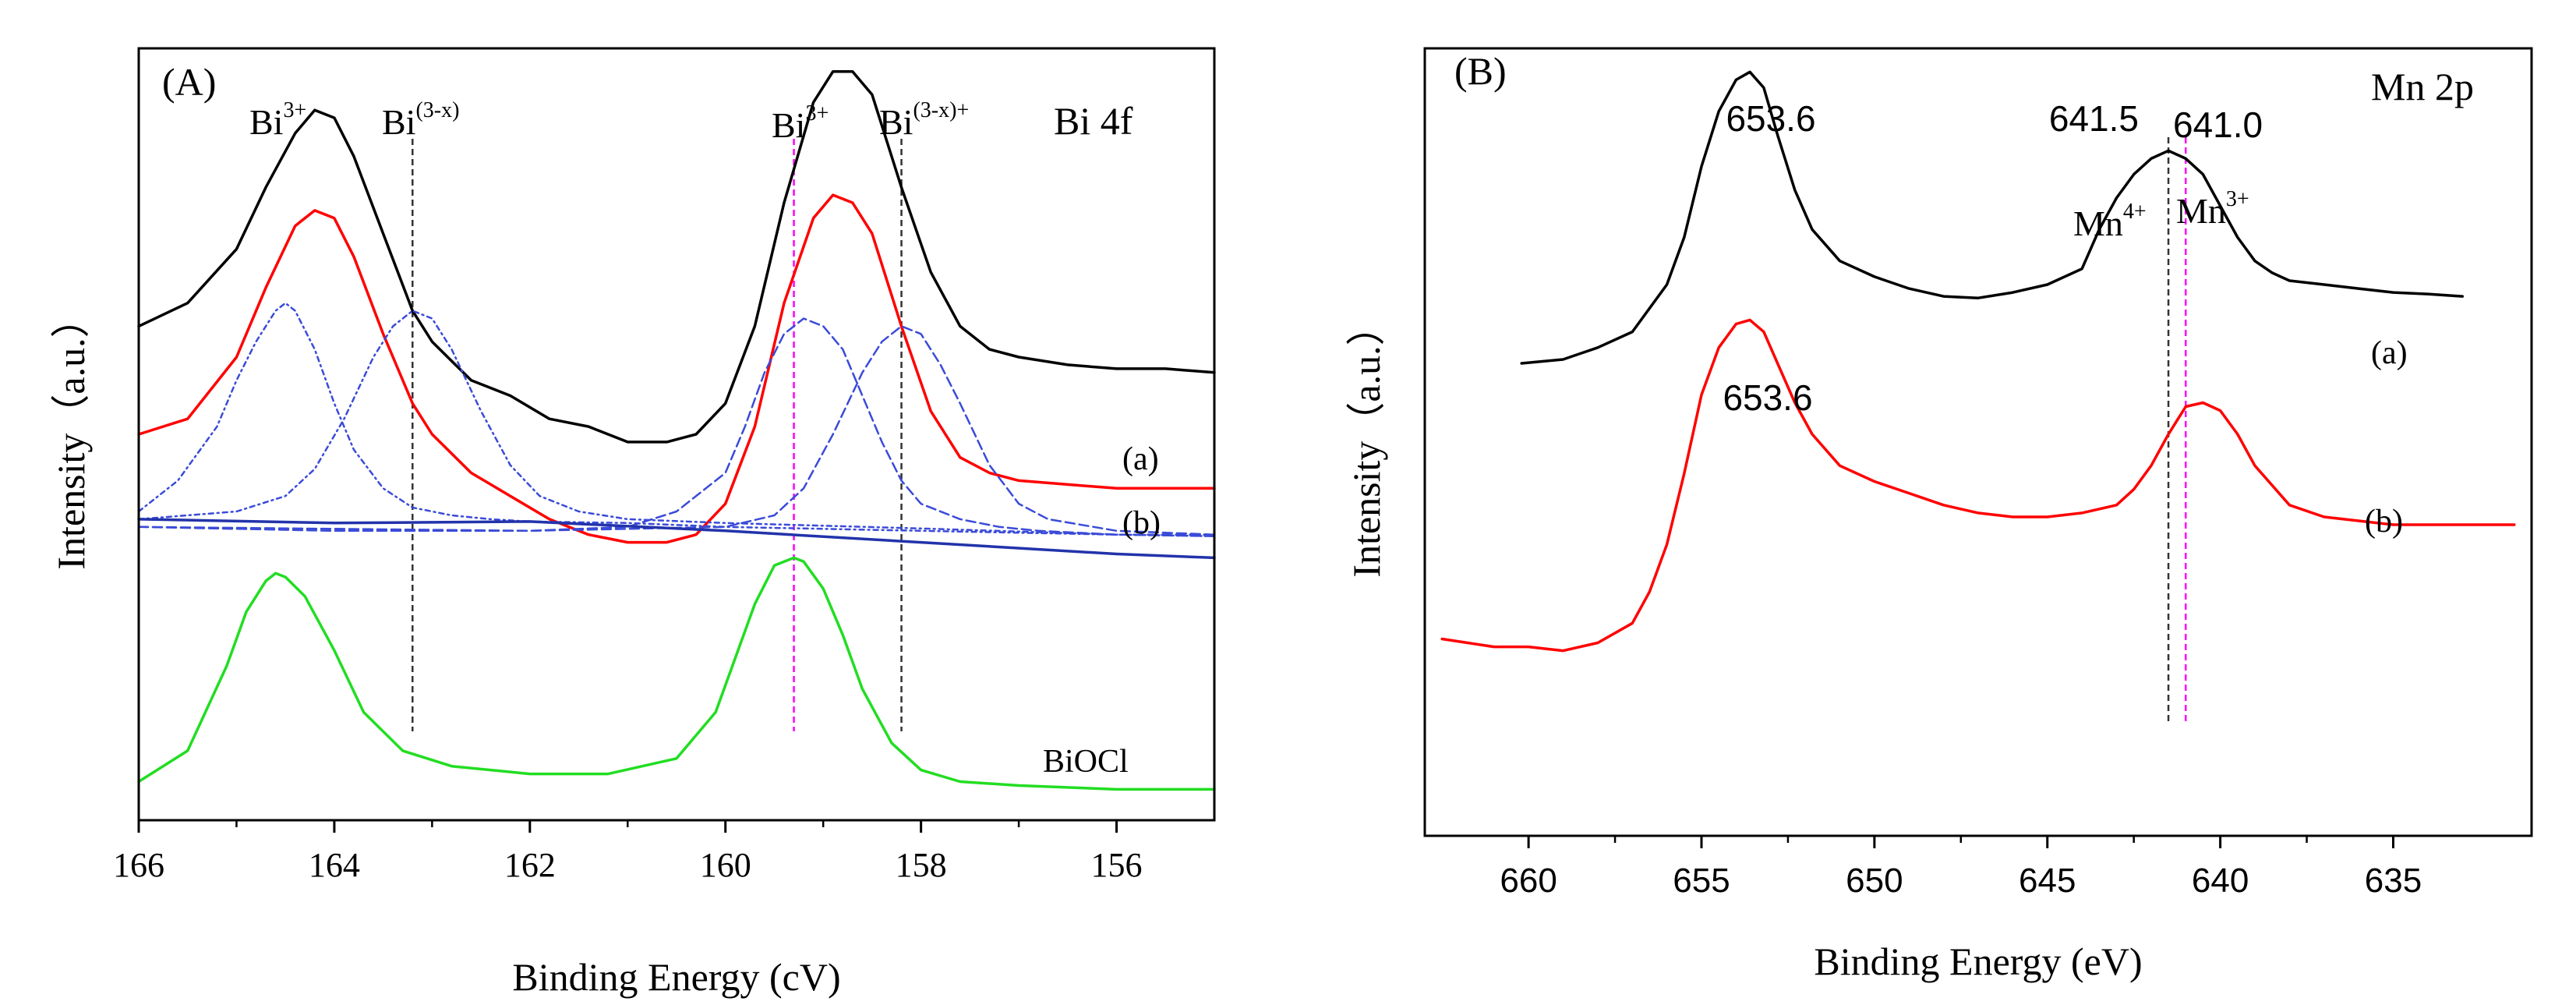  I want to click on series-line-a, so click(1992, 217).